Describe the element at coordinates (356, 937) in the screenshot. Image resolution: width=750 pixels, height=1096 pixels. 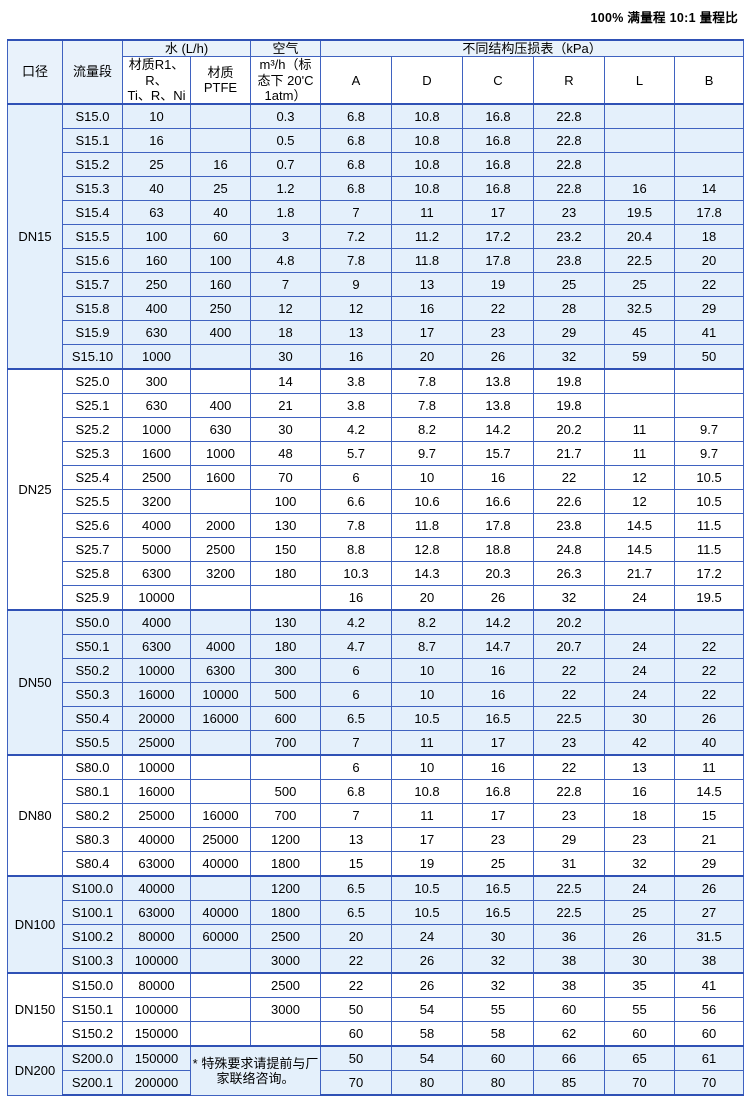
I see `pressure-loss-a-cell: 20` at that location.